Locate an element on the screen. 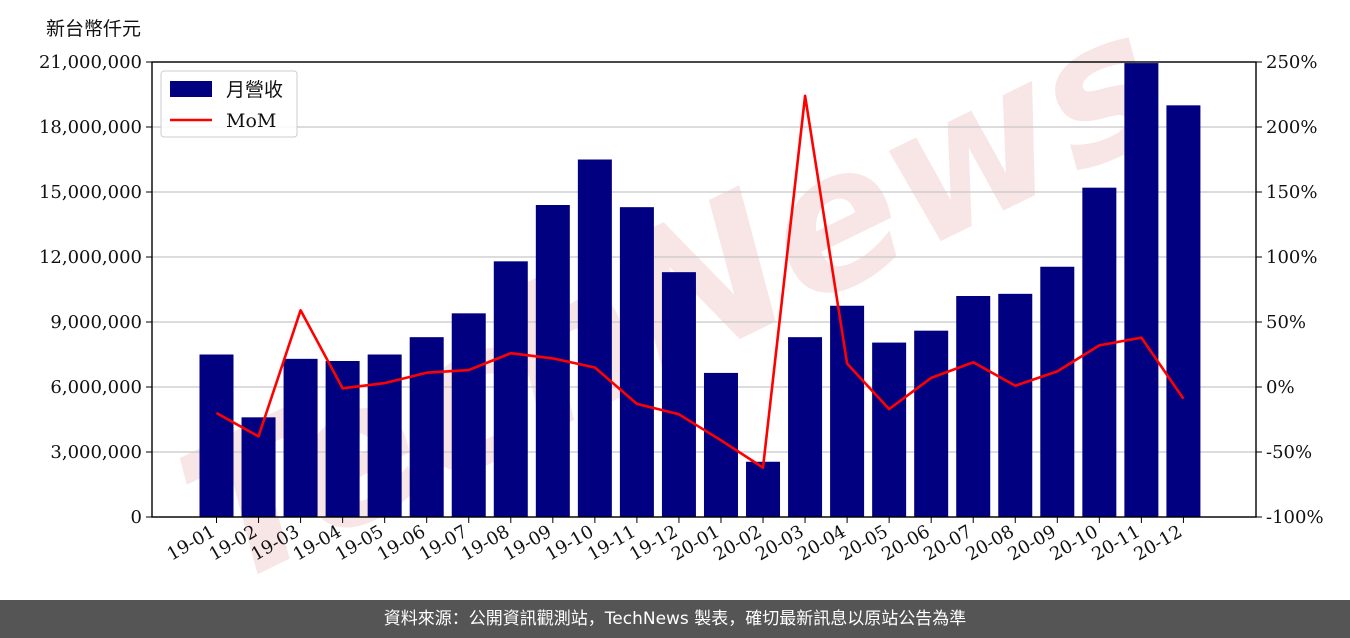  right-tick-label: 150% is located at coordinates (1291, 192).